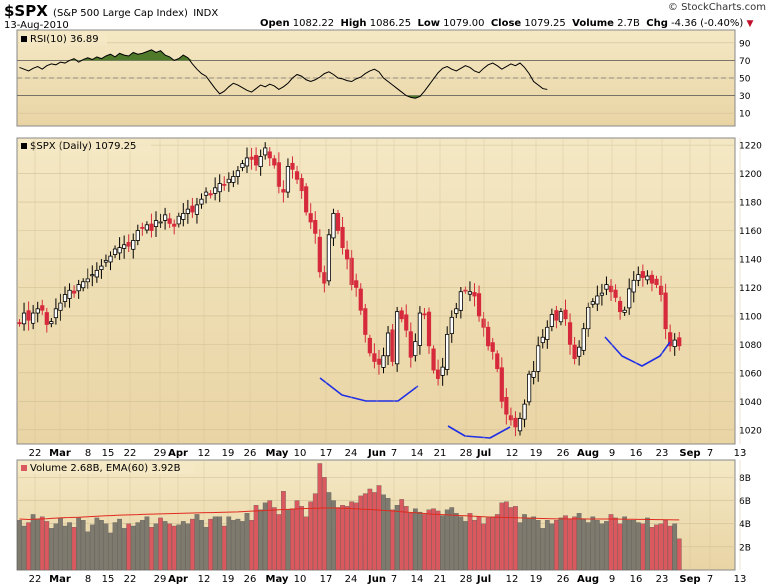 The height and width of the screenshot is (586, 780). I want to click on x-tick-label: 14, so click(417, 579).